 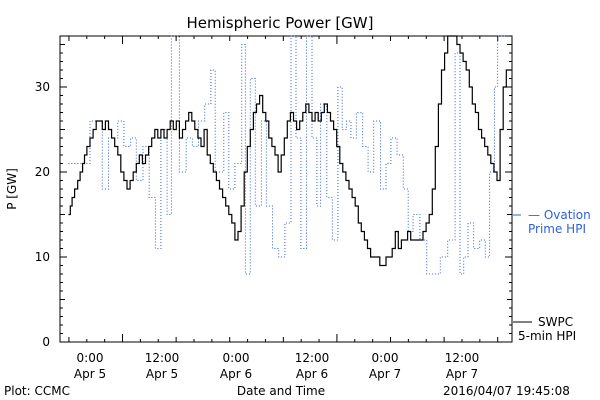 I want to click on y-tick-label: 20, so click(x=42, y=172).